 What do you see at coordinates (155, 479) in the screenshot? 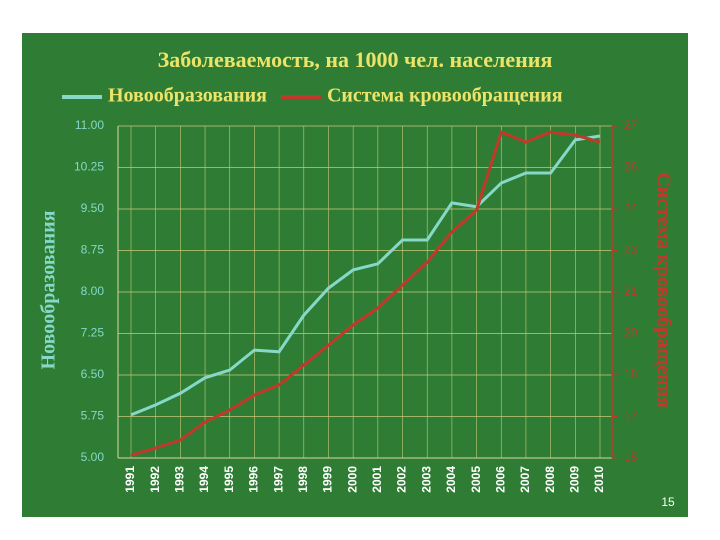
I see `x-tick-label: 1992` at bounding box center [155, 479].